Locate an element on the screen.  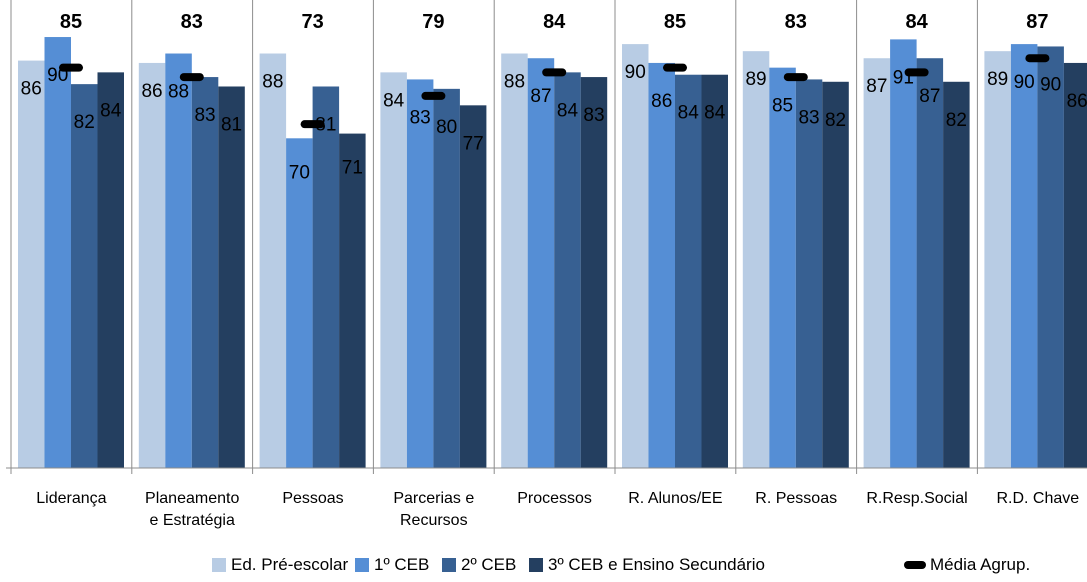
average-value-label: 79 is located at coordinates (433, 22).